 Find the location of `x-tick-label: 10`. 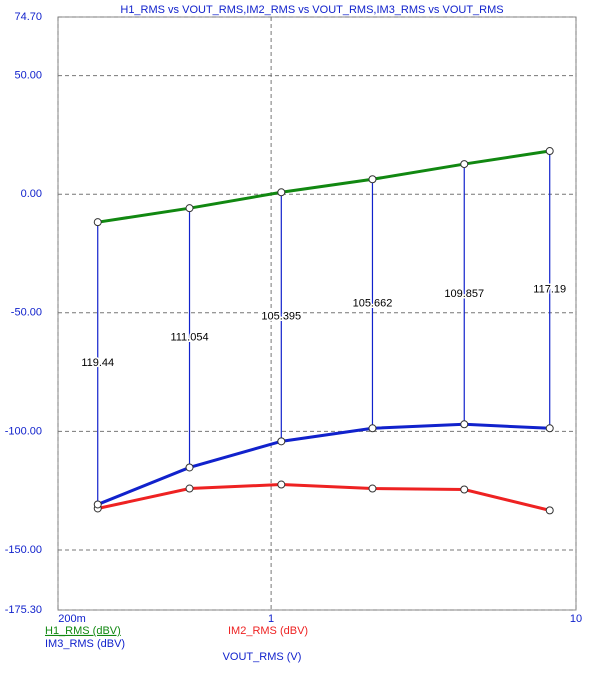

x-tick-label: 10 is located at coordinates (576, 619).